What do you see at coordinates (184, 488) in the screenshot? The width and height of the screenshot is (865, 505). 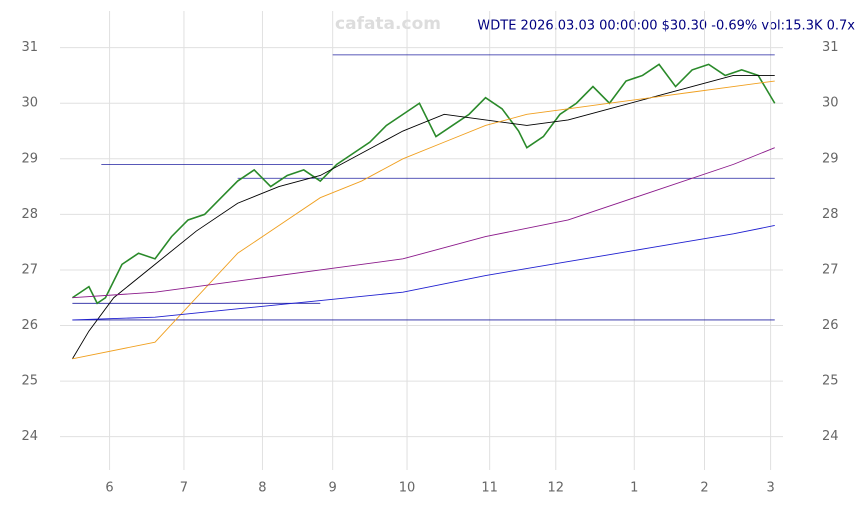 I see `x-tick-label: 7` at bounding box center [184, 488].